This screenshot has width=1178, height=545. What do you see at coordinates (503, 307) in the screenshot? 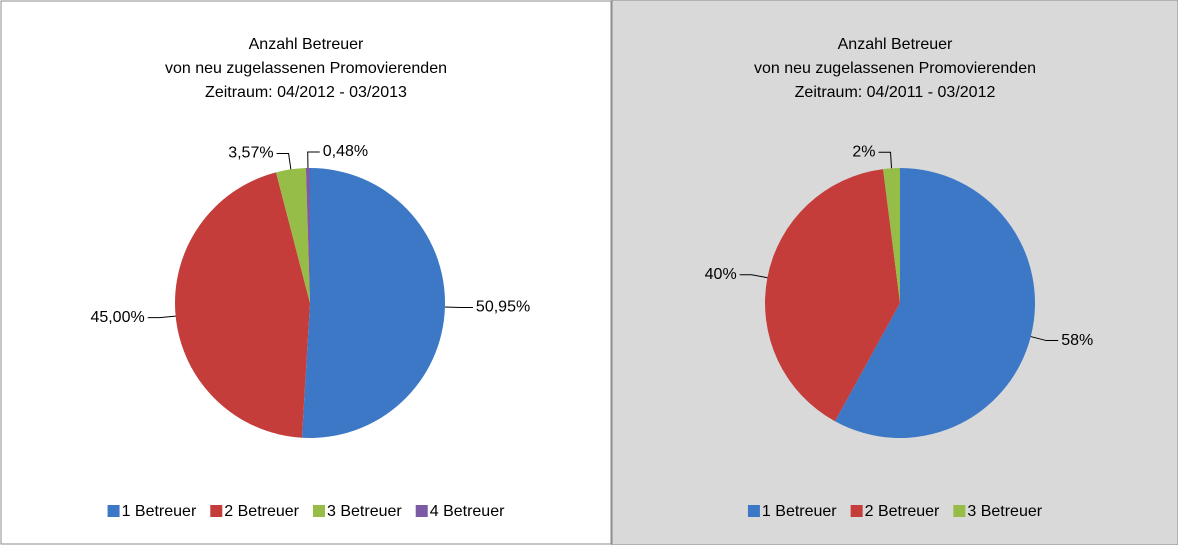
I see `data-label: 50,95%` at bounding box center [503, 307].